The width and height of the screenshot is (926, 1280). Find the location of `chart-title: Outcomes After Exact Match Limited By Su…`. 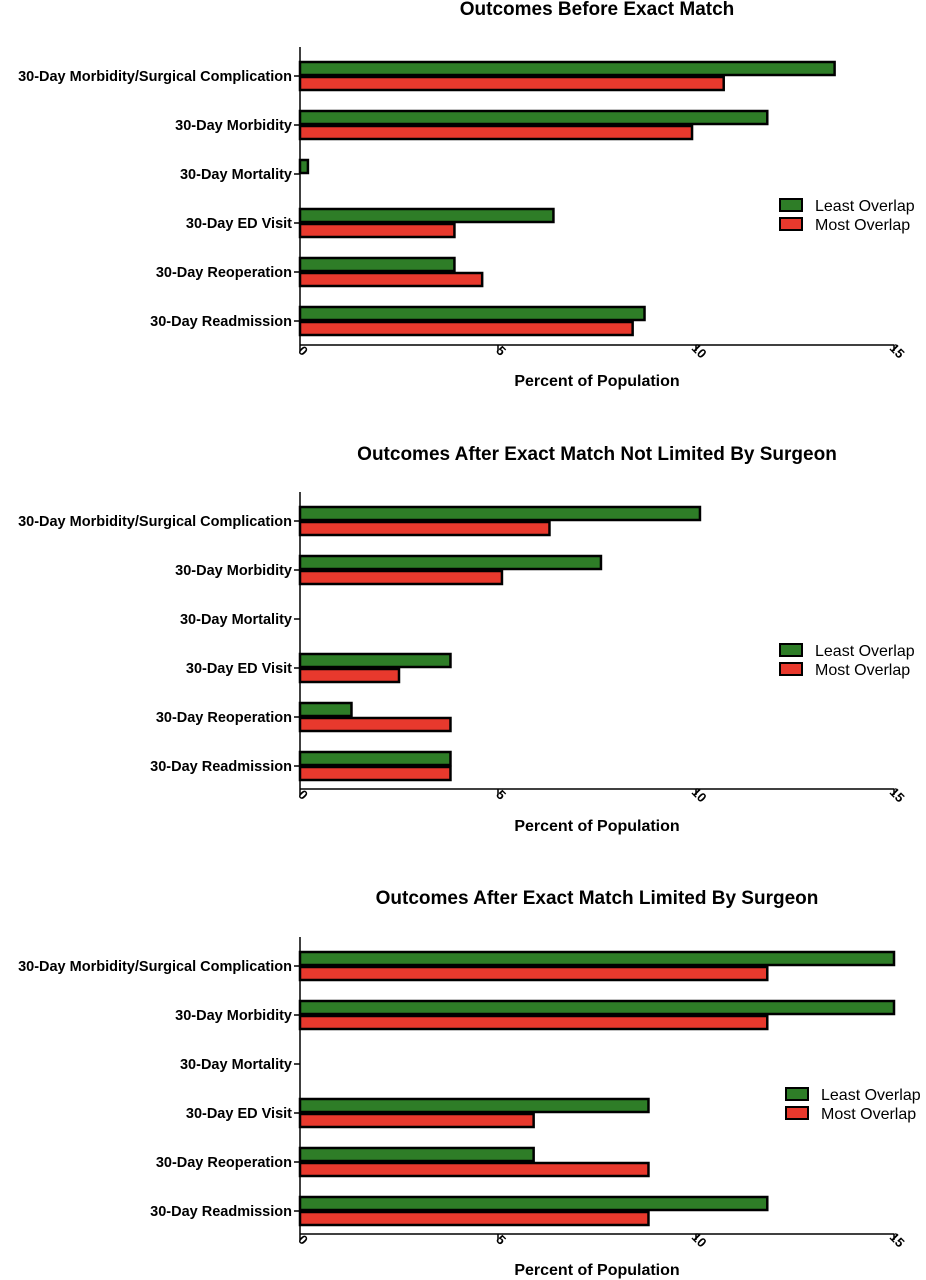

chart-title: Outcomes After Exact Match Limited By Su… is located at coordinates (597, 898).